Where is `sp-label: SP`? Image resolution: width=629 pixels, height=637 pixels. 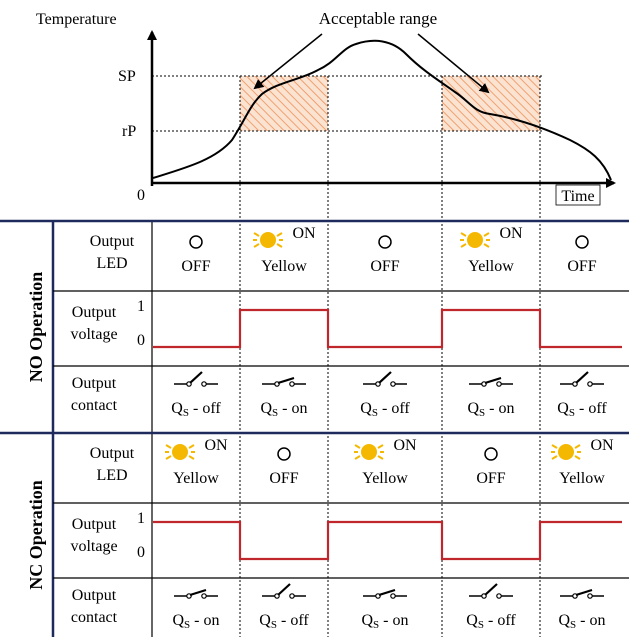
sp-label: SP is located at coordinates (127, 76).